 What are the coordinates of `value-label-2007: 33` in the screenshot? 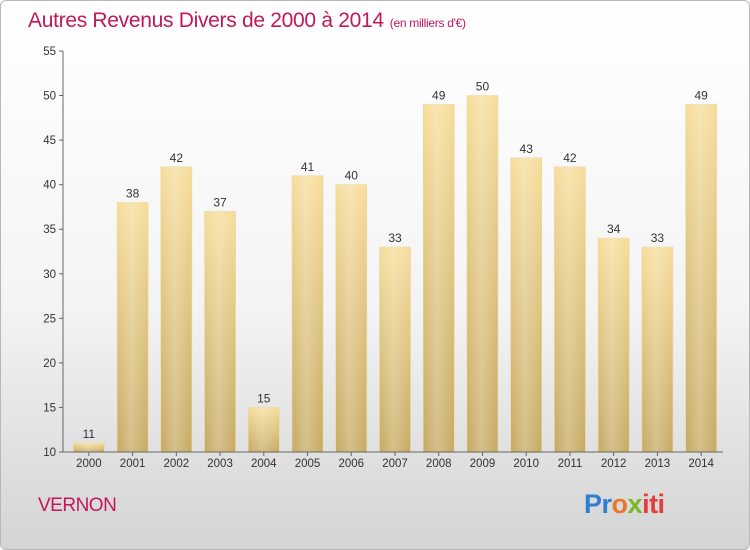 It's located at (395, 238).